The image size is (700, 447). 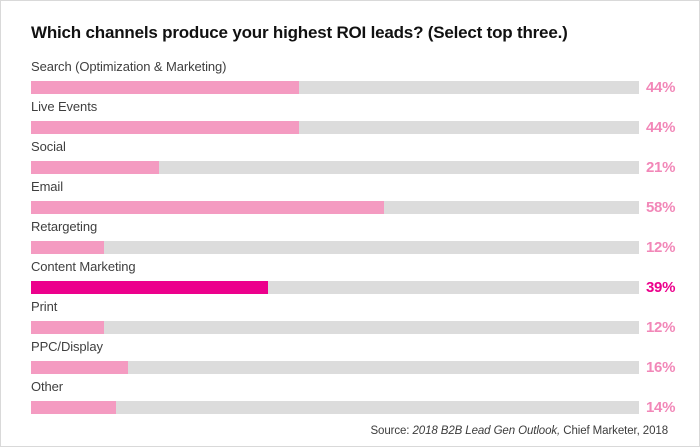 What do you see at coordinates (64, 106) in the screenshot?
I see `category-label: Live Events` at bounding box center [64, 106].